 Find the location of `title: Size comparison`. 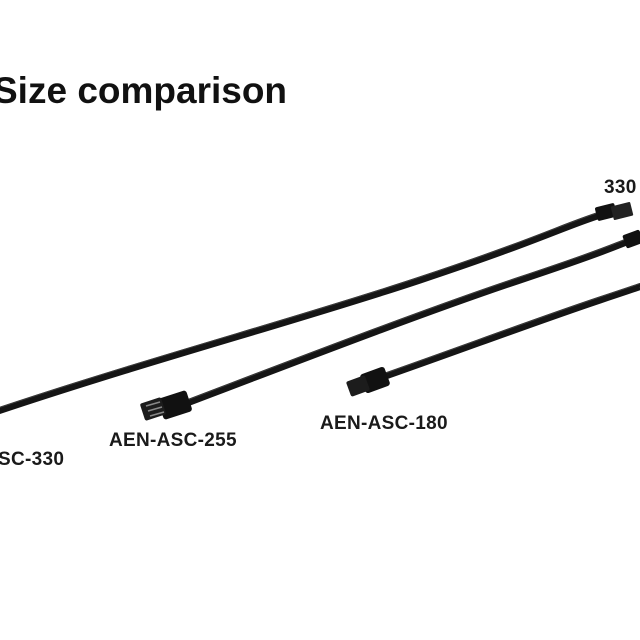

title: Size comparison is located at coordinates (143, 90).